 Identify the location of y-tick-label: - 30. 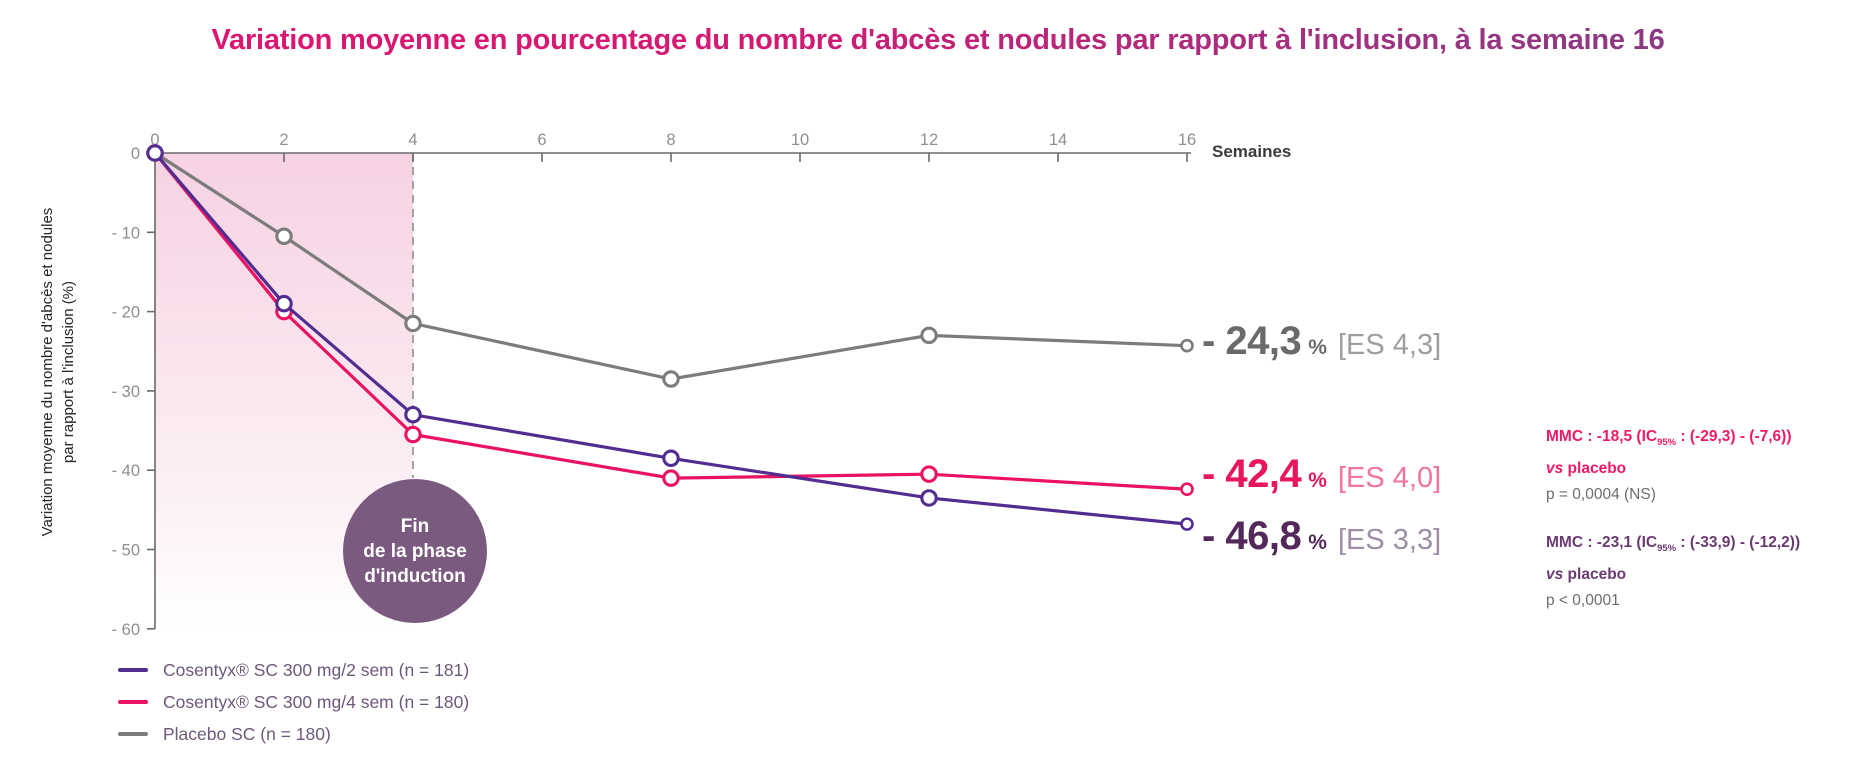
(126, 392).